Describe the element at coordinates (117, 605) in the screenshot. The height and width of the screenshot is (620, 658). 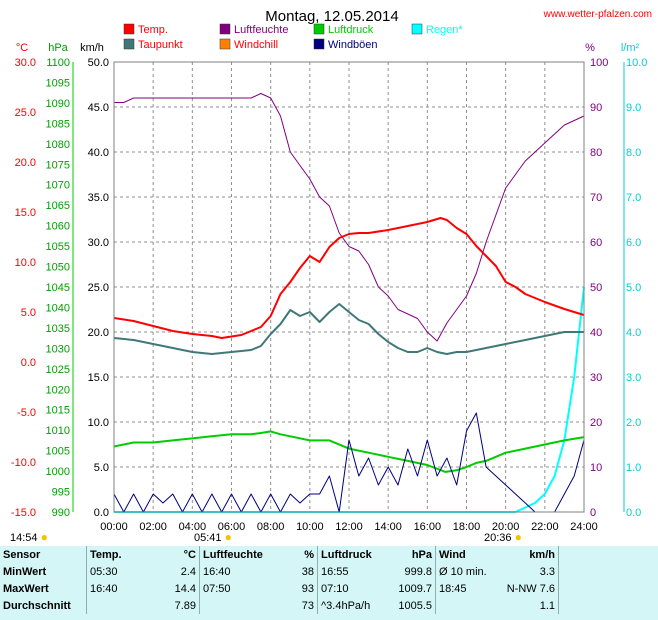
I see `temp-time` at that location.